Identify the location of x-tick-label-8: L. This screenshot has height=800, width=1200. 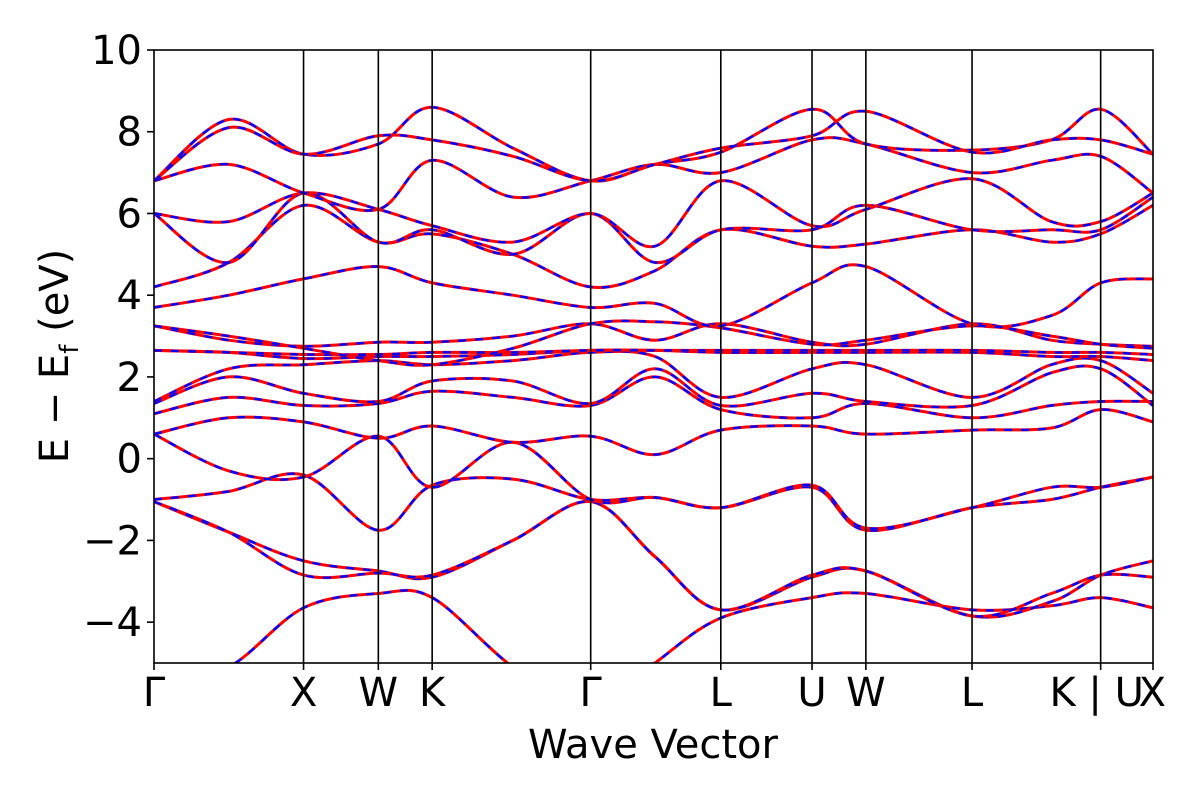
(972, 693).